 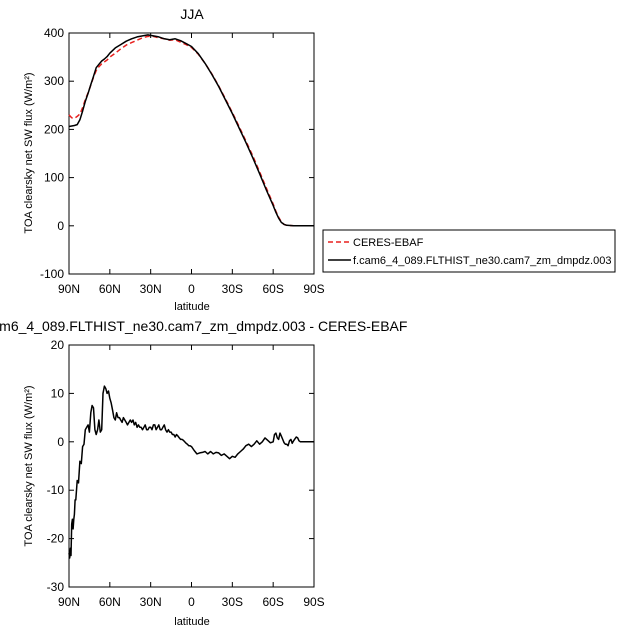 I want to click on bottom-y-tick-label: -20, so click(x=56, y=539).